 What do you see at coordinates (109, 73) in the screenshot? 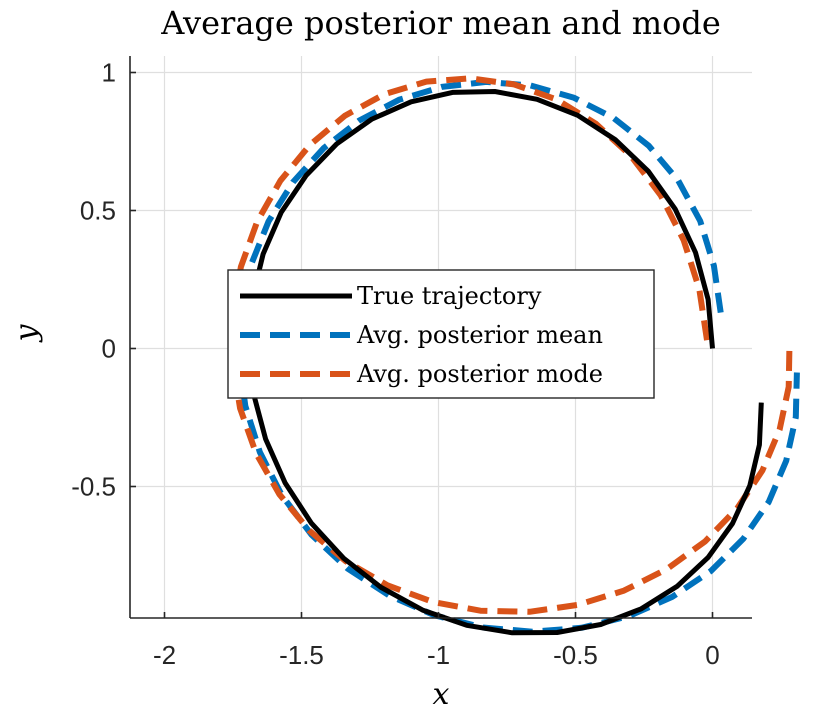
I see `y-tick-label: 1` at bounding box center [109, 73].